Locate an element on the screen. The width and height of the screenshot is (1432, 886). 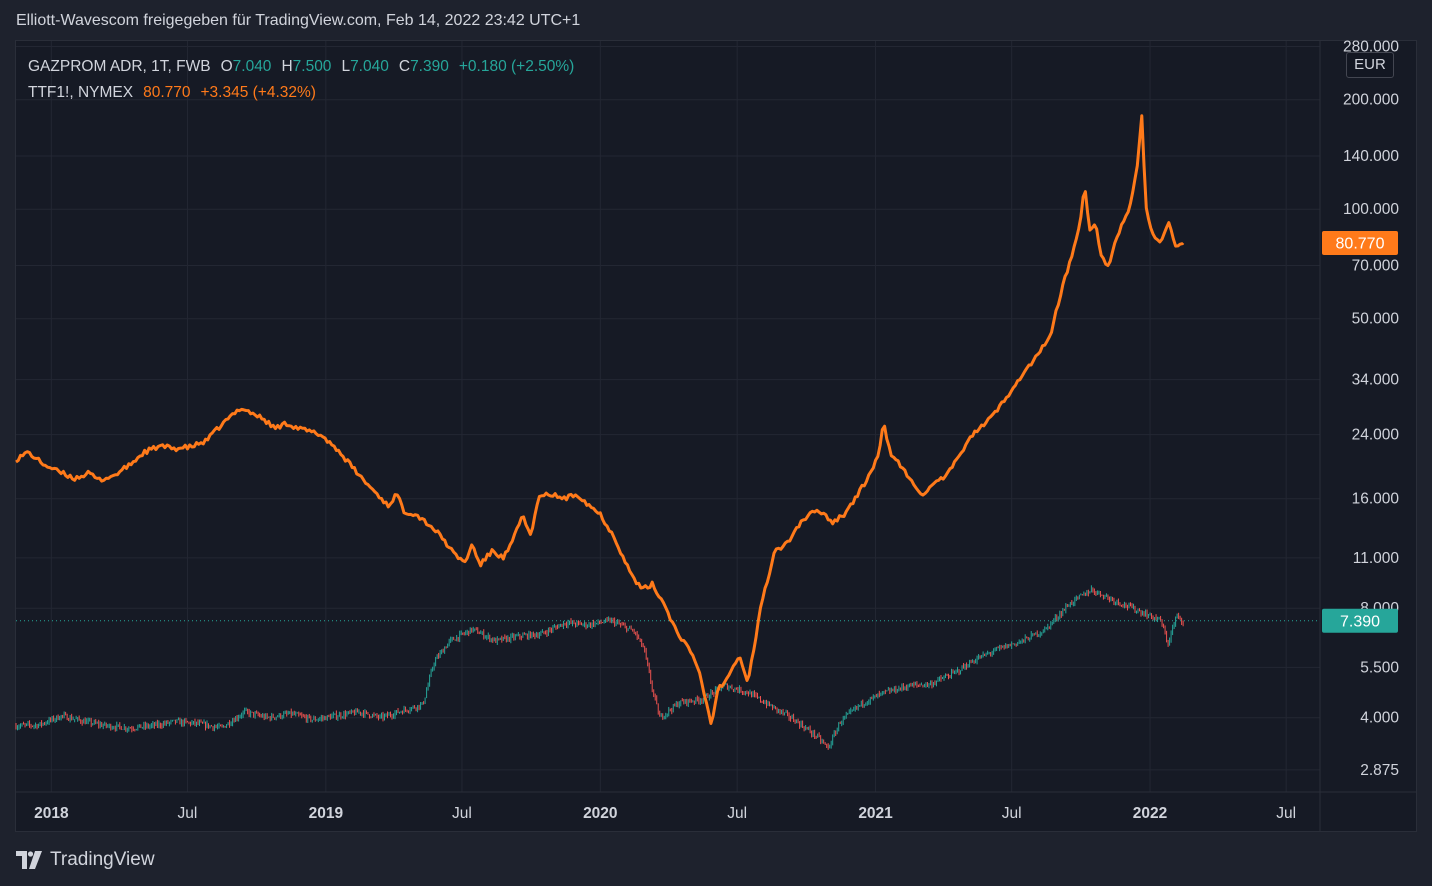
legend-ttf-change: +3.345 (+4.32%) is located at coordinates (258, 92).